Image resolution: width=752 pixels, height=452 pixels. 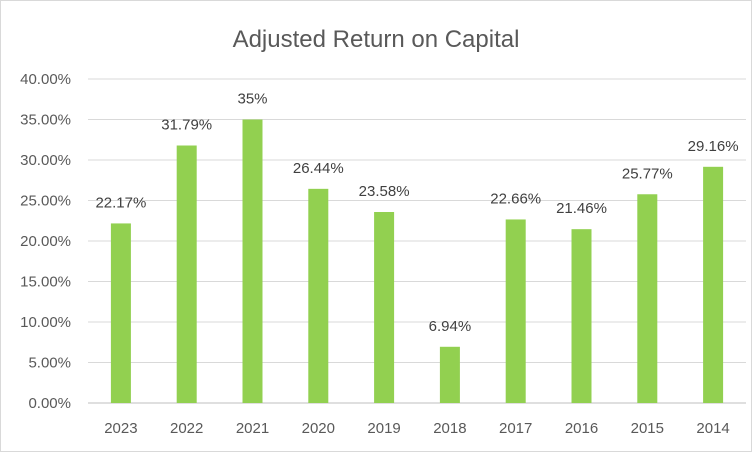 What do you see at coordinates (581, 316) in the screenshot?
I see `bar-2016` at bounding box center [581, 316].